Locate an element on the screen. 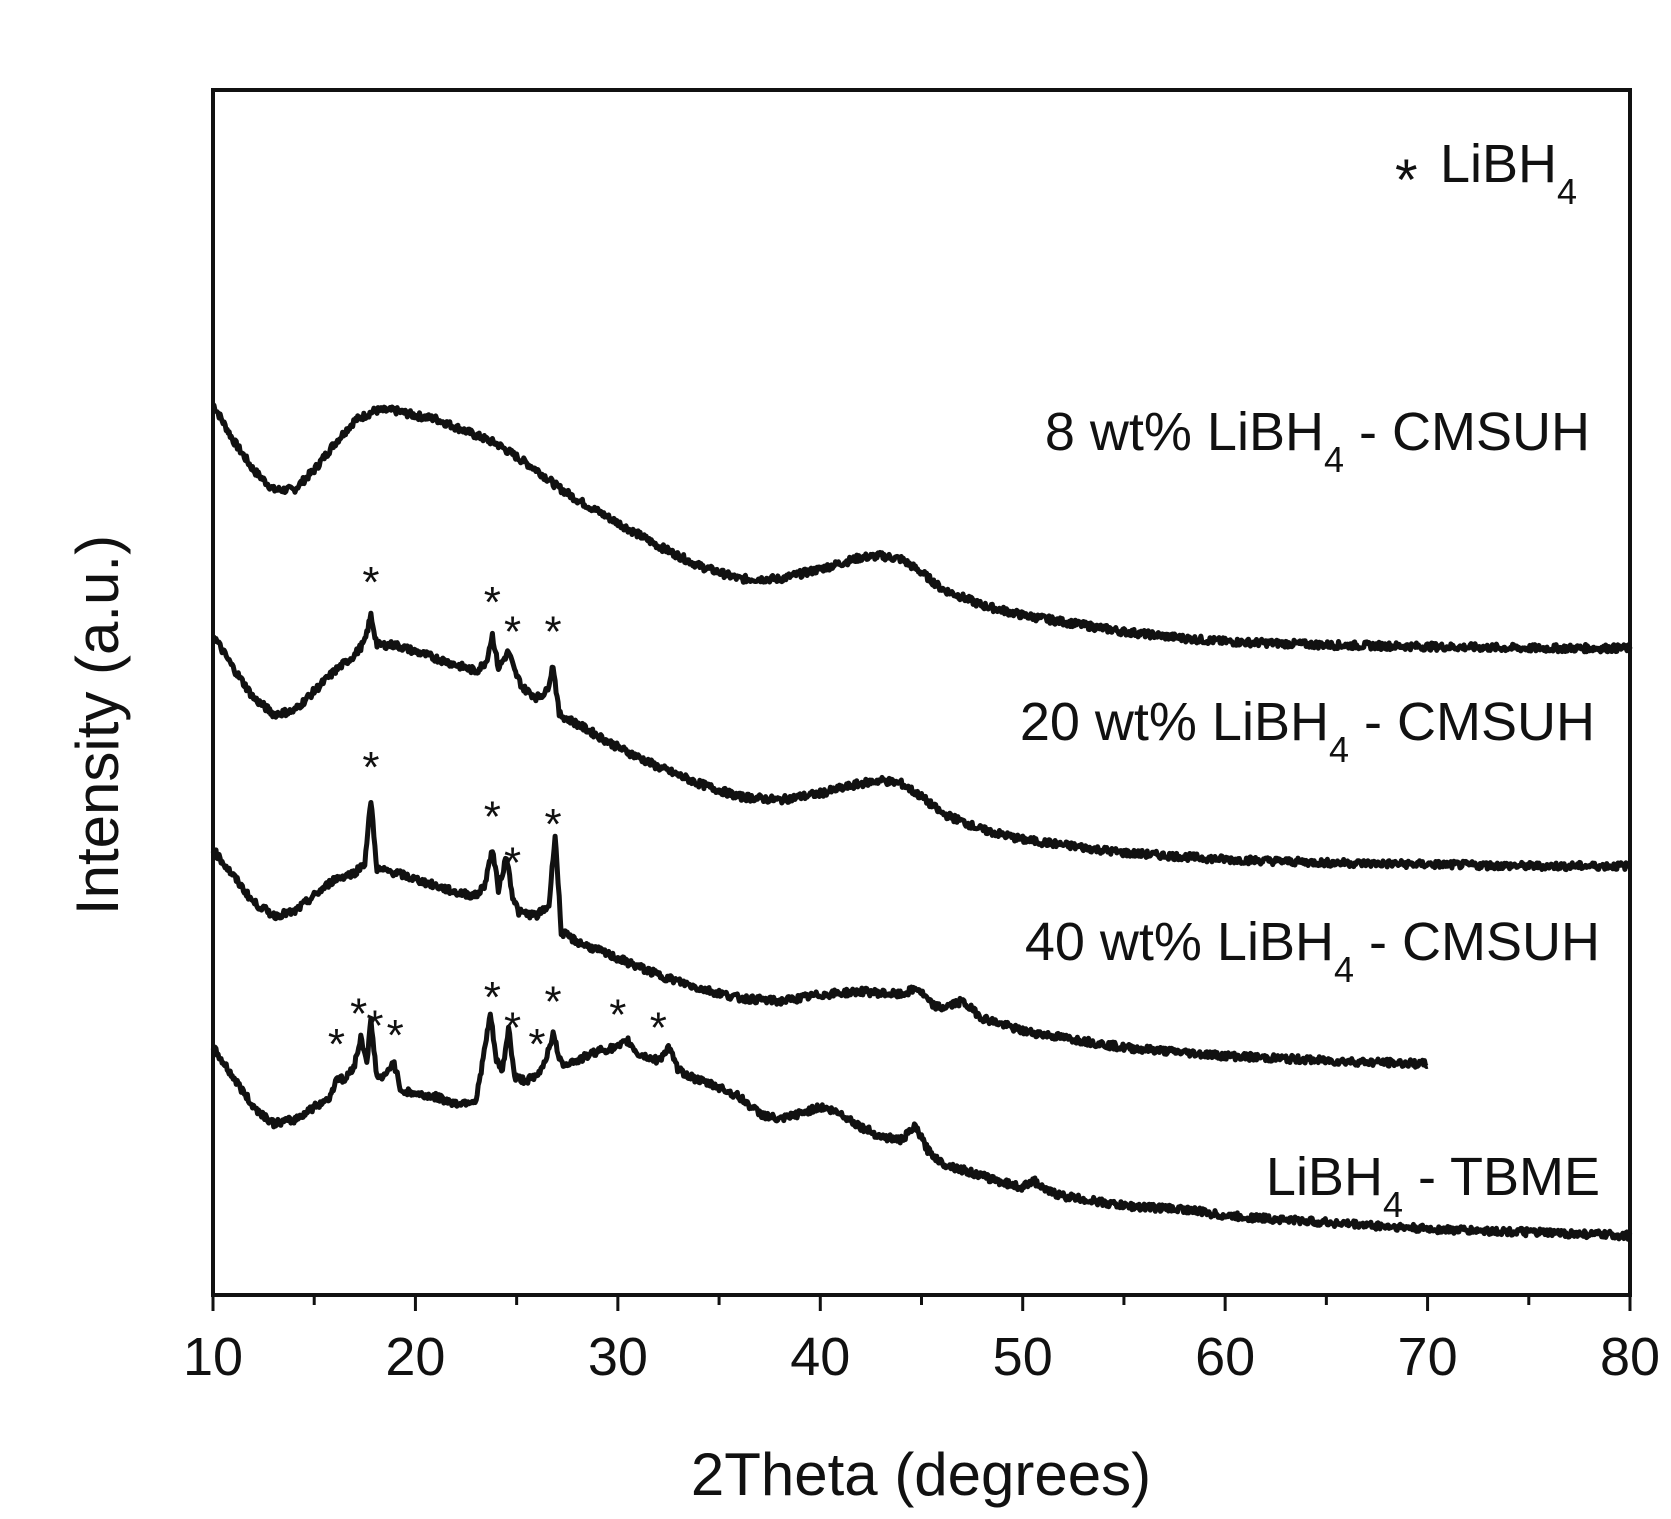 The height and width of the screenshot is (1519, 1671). legend-label: LiBH4 is located at coordinates (1508, 173).